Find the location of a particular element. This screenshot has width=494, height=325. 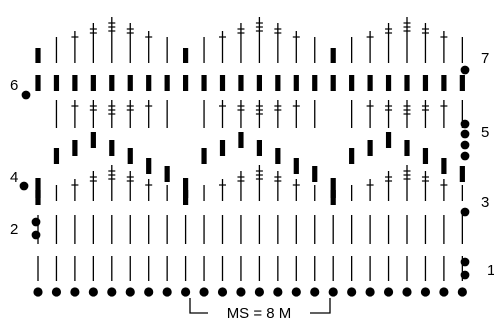

row-label-2: 2 is located at coordinates (14, 229).